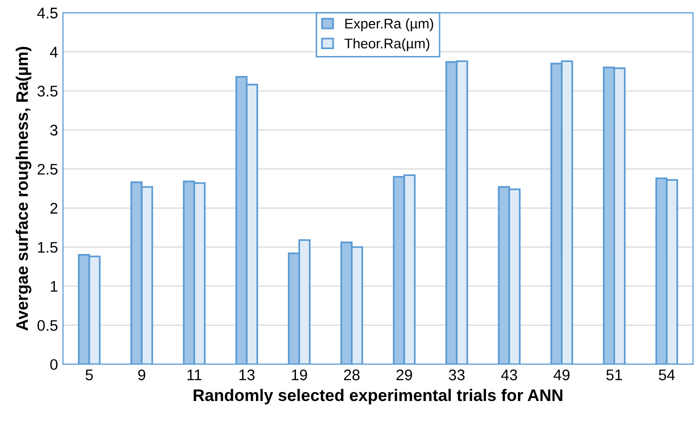 The width and height of the screenshot is (700, 426). Describe the element at coordinates (562, 374) in the screenshot. I see `x-tick-label: 49` at that location.